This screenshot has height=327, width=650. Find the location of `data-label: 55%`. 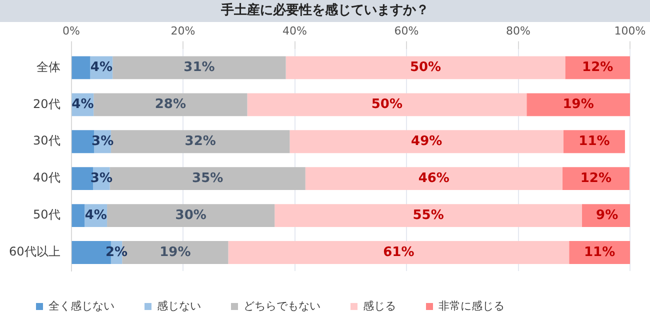

data-label: 55% is located at coordinates (428, 215).